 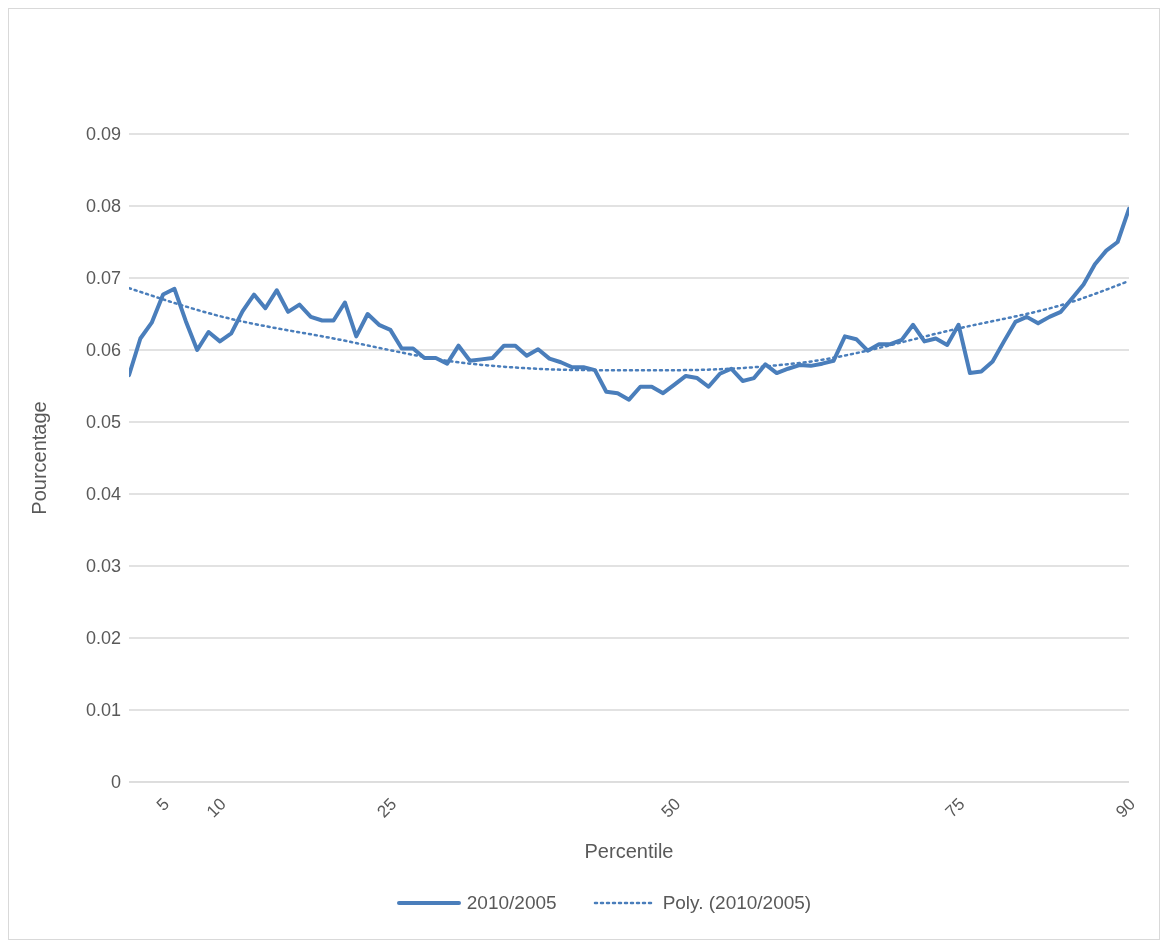 I want to click on y-tick-label: 0.03, so click(x=103, y=566).